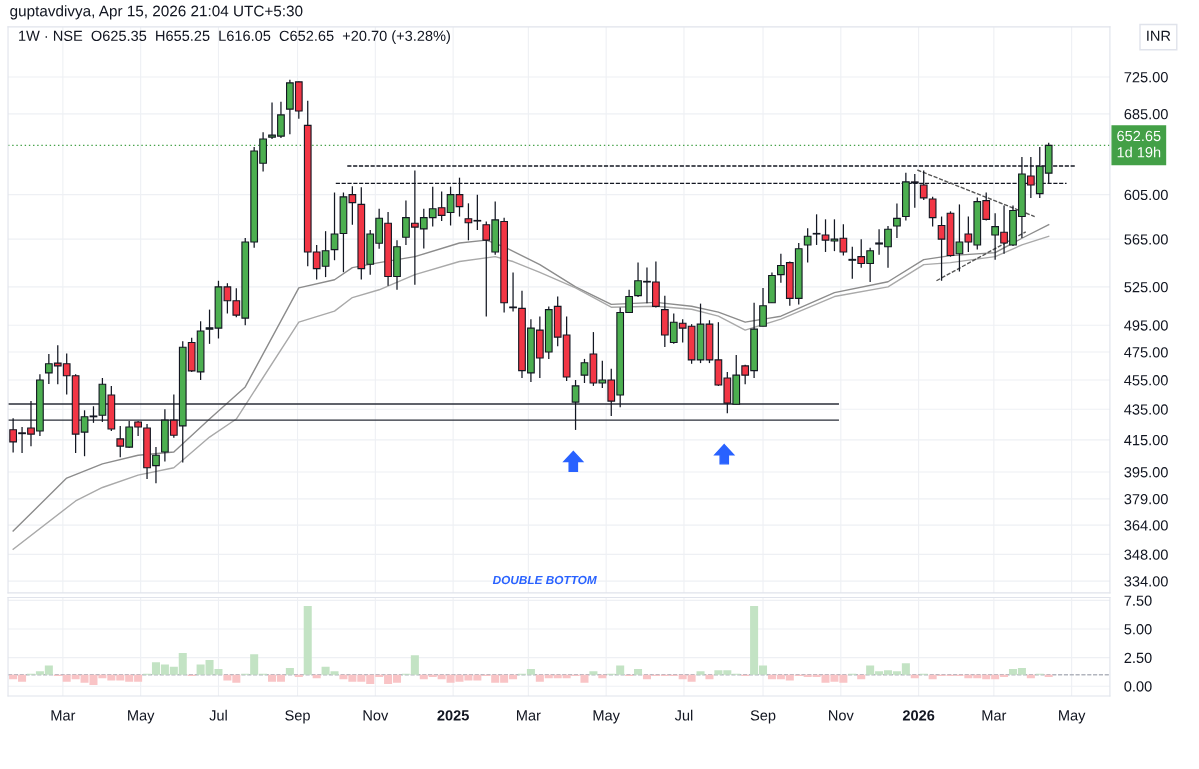  I want to click on y-tick-label: 475.00, so click(1146, 352).